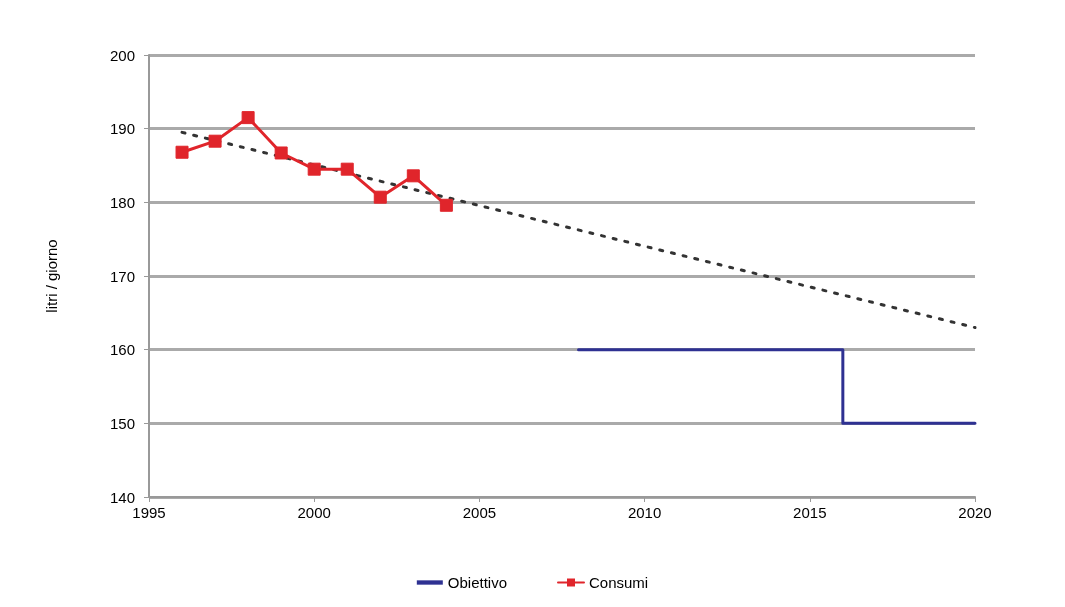 Image resolution: width=1065 pixels, height=607 pixels. What do you see at coordinates (975, 512) in the screenshot?
I see `x-tick-label: 2020` at bounding box center [975, 512].